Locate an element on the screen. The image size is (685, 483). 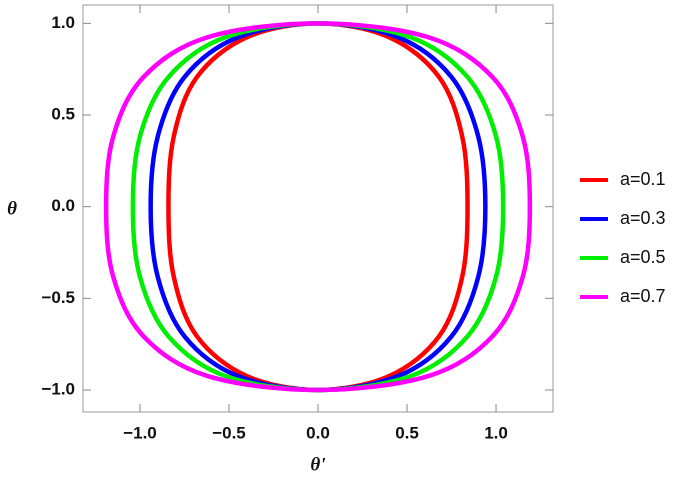
y-axis-label: θ is located at coordinates (12, 208).